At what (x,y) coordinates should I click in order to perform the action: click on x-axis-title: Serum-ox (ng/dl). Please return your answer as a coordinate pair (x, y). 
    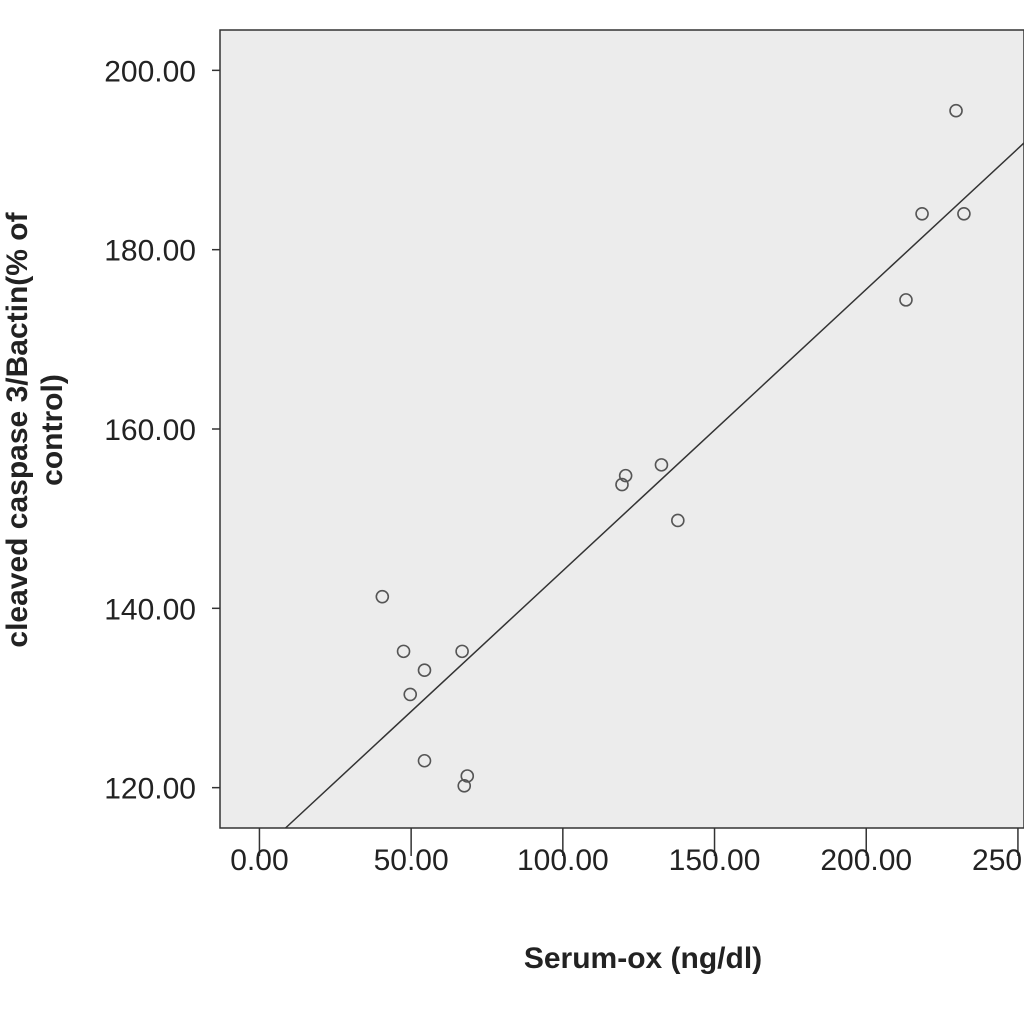
    Looking at the image, I should click on (643, 958).